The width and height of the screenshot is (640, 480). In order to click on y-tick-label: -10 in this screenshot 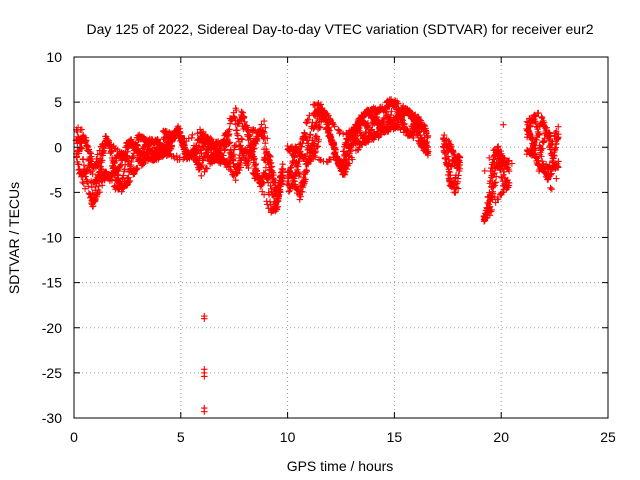, I will do `click(52, 238)`.